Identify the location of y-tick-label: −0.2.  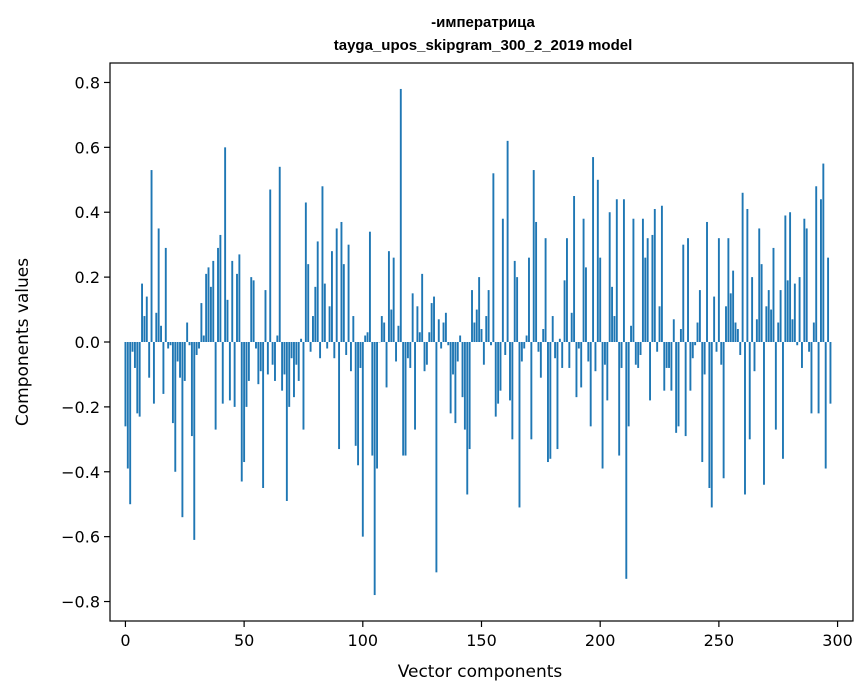
(80, 407).